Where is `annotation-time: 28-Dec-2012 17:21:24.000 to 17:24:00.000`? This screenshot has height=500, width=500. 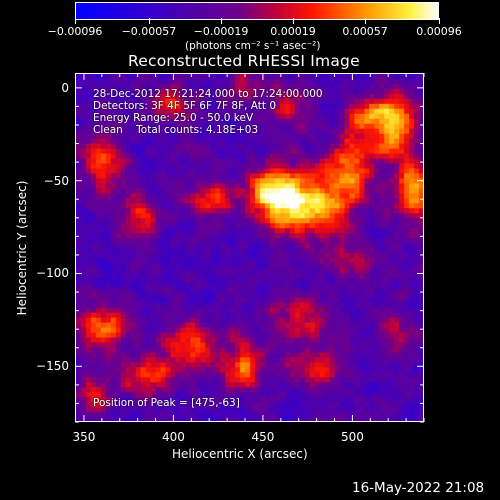 annotation-time: 28-Dec-2012 17:21:24.000 to 17:24:00.000 is located at coordinates (208, 94).